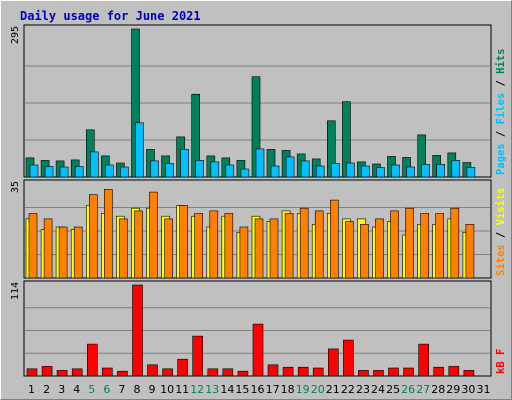 The height and width of the screenshot is (400, 512). I want to click on x-tick-label: 13, so click(212, 389).